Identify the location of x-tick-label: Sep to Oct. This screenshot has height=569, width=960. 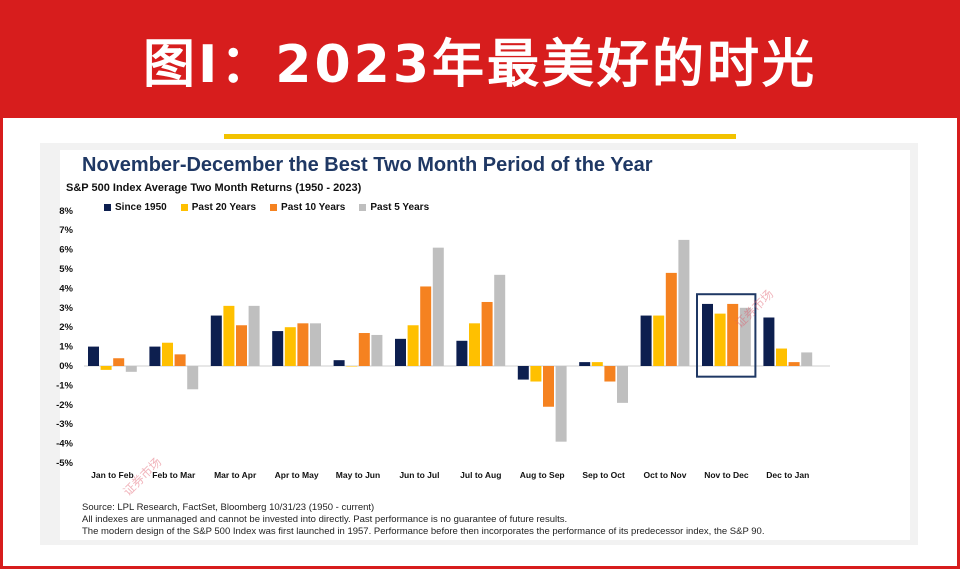
(603, 475).